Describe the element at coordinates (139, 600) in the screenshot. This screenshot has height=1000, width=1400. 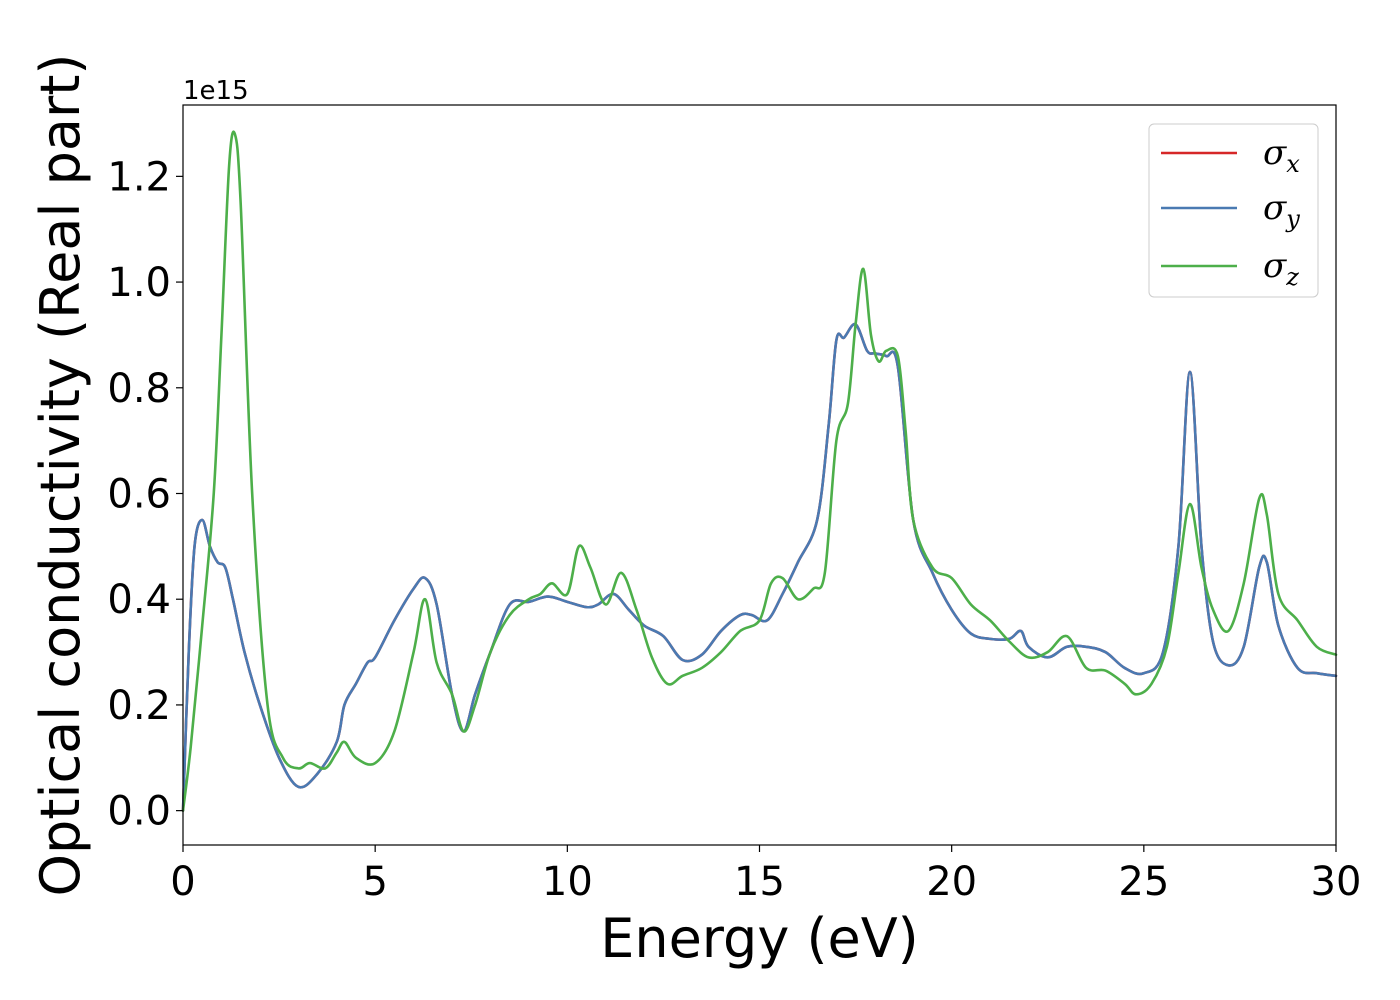
I see `y-tick-label: 0.4` at that location.